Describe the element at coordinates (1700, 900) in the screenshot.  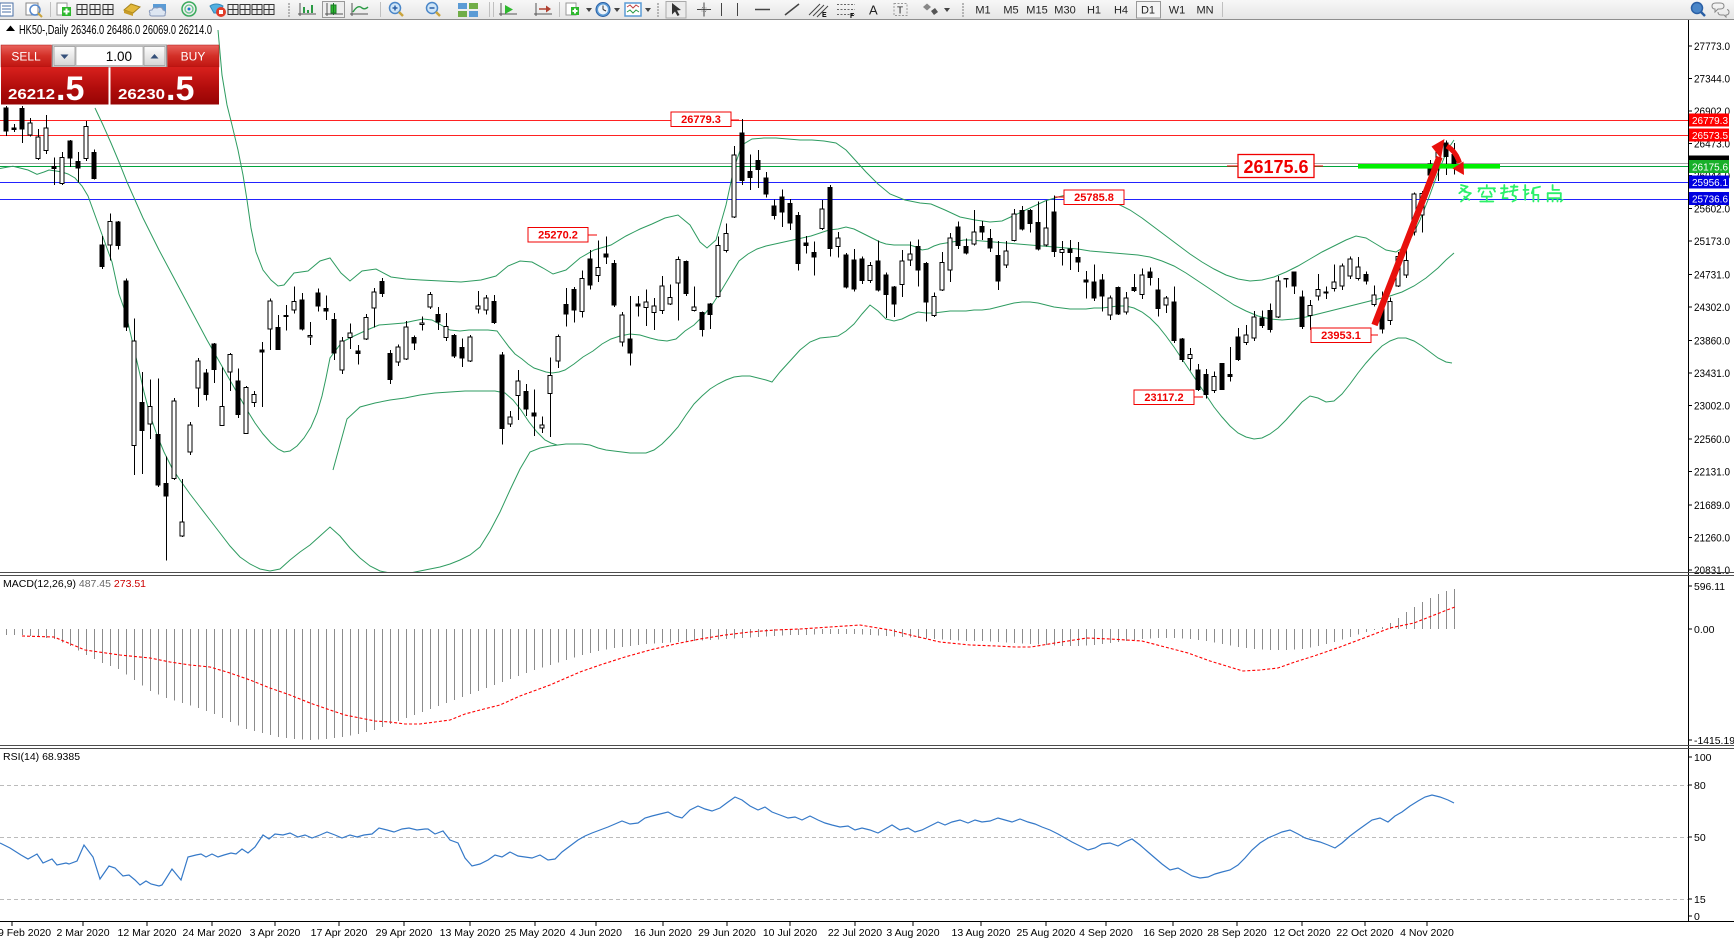
I see `svg-text: 15` at that location.